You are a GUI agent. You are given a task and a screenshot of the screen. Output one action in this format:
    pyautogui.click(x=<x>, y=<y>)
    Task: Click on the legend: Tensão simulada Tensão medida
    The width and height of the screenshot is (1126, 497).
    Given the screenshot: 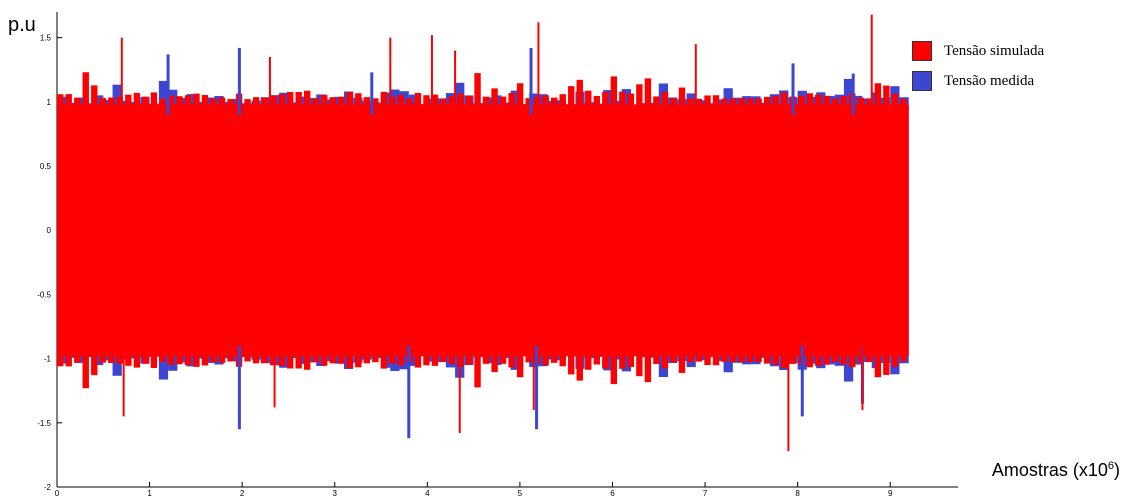 What is the action you would take?
    pyautogui.click(x=978, y=70)
    